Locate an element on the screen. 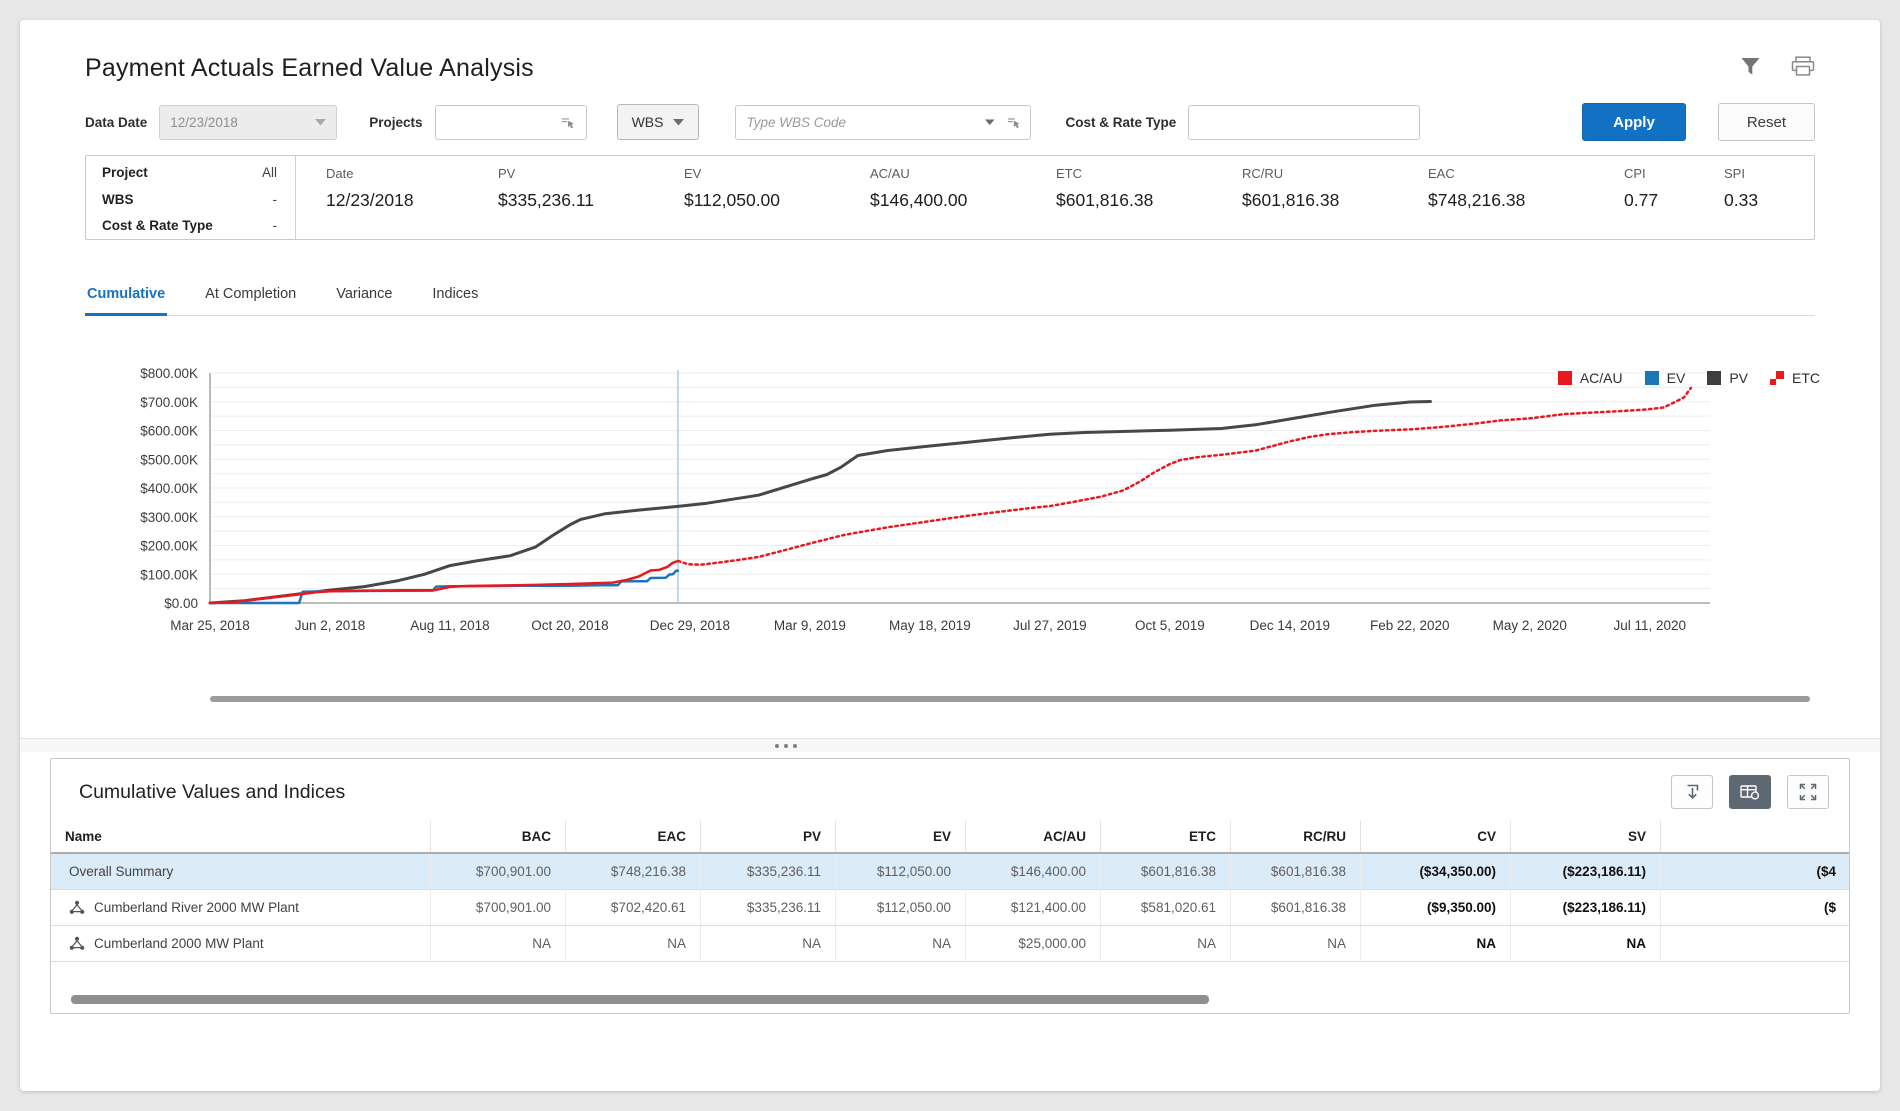  table-cell-rcru: $601,816.38 is located at coordinates (1296, 907).